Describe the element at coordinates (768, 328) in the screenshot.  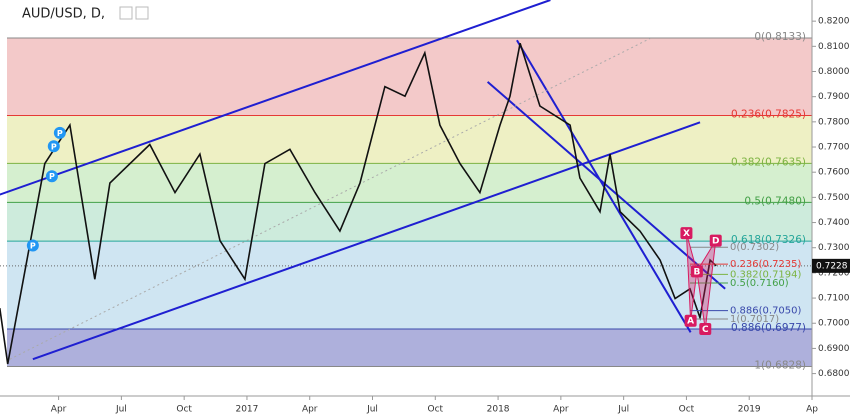
I see `fib-label: 0.886(0.6977)` at that location.